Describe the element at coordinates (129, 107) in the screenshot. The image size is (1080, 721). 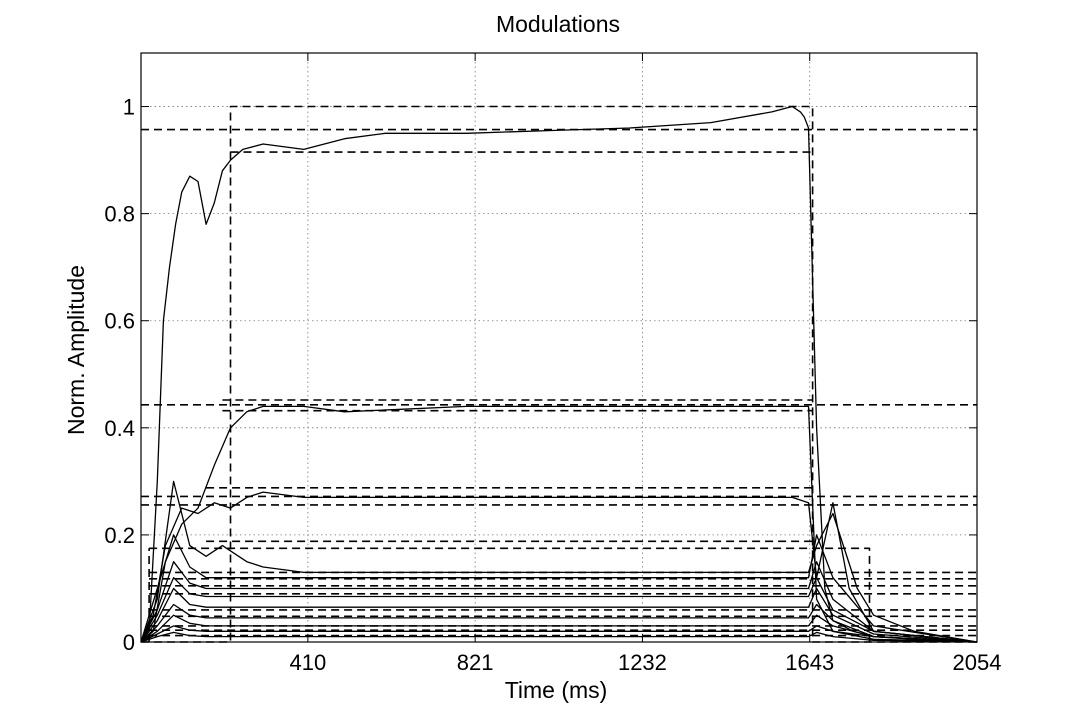
I see `y-tick-label-5: 1` at that location.